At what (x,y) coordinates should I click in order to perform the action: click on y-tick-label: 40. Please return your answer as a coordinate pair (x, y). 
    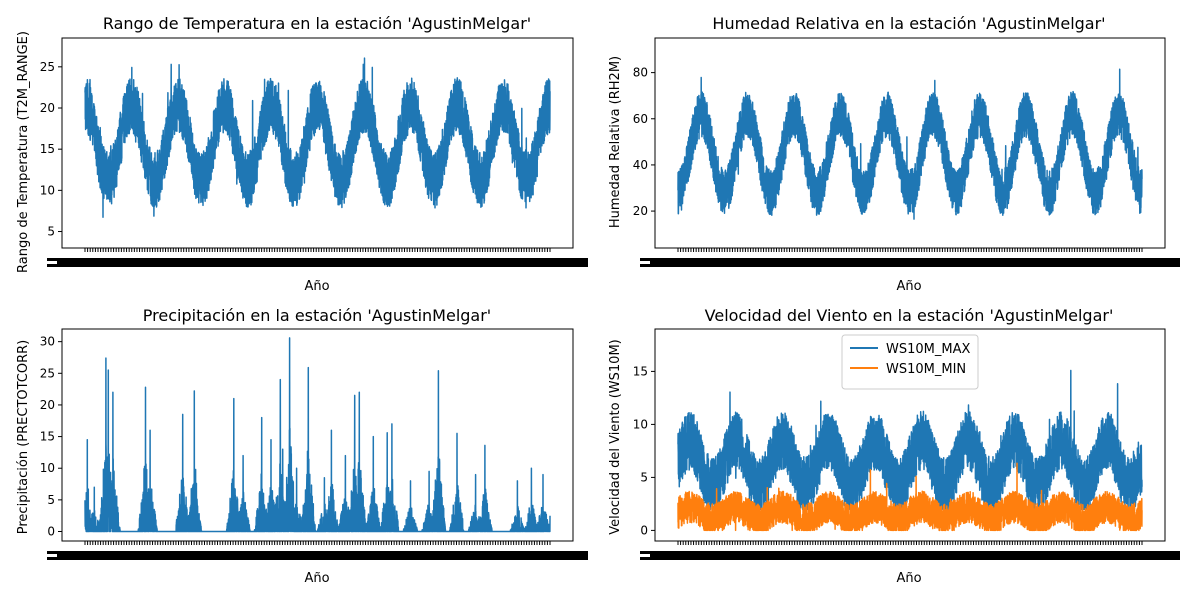
    Looking at the image, I should click on (640, 165).